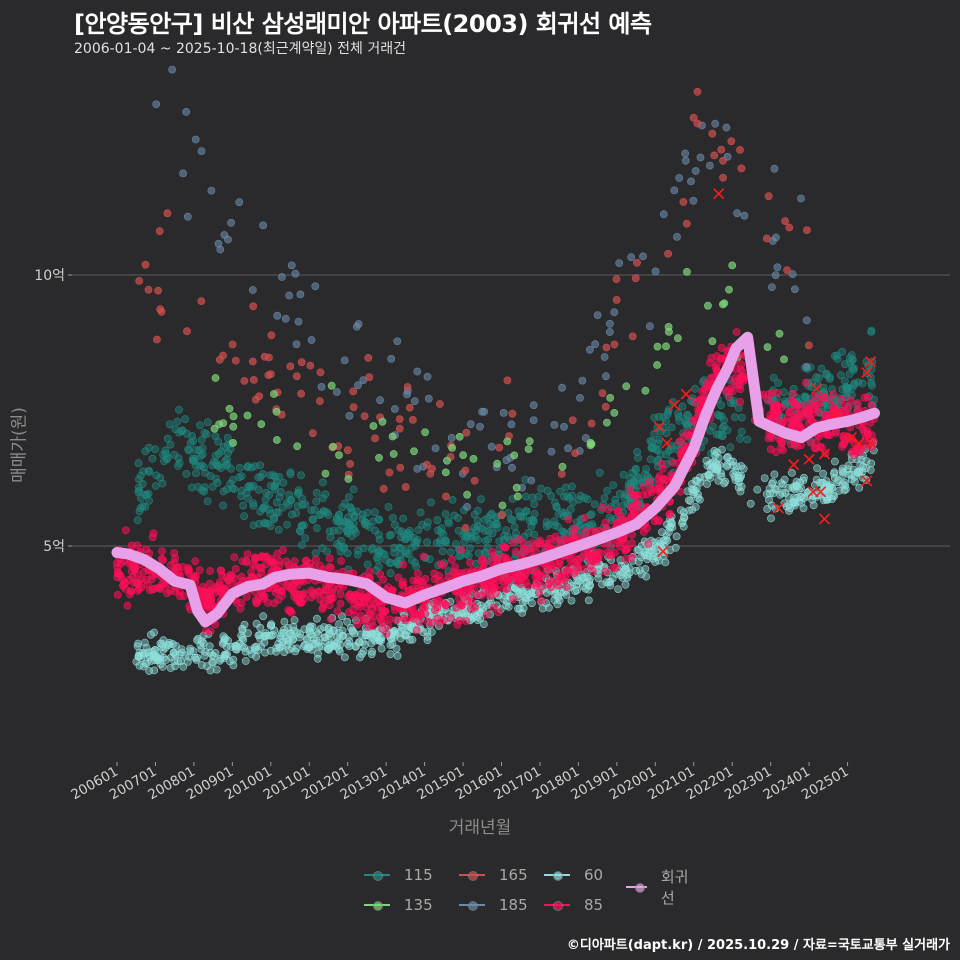 This screenshot has width=960, height=960. I want to click on legend-label: 135, so click(418, 905).